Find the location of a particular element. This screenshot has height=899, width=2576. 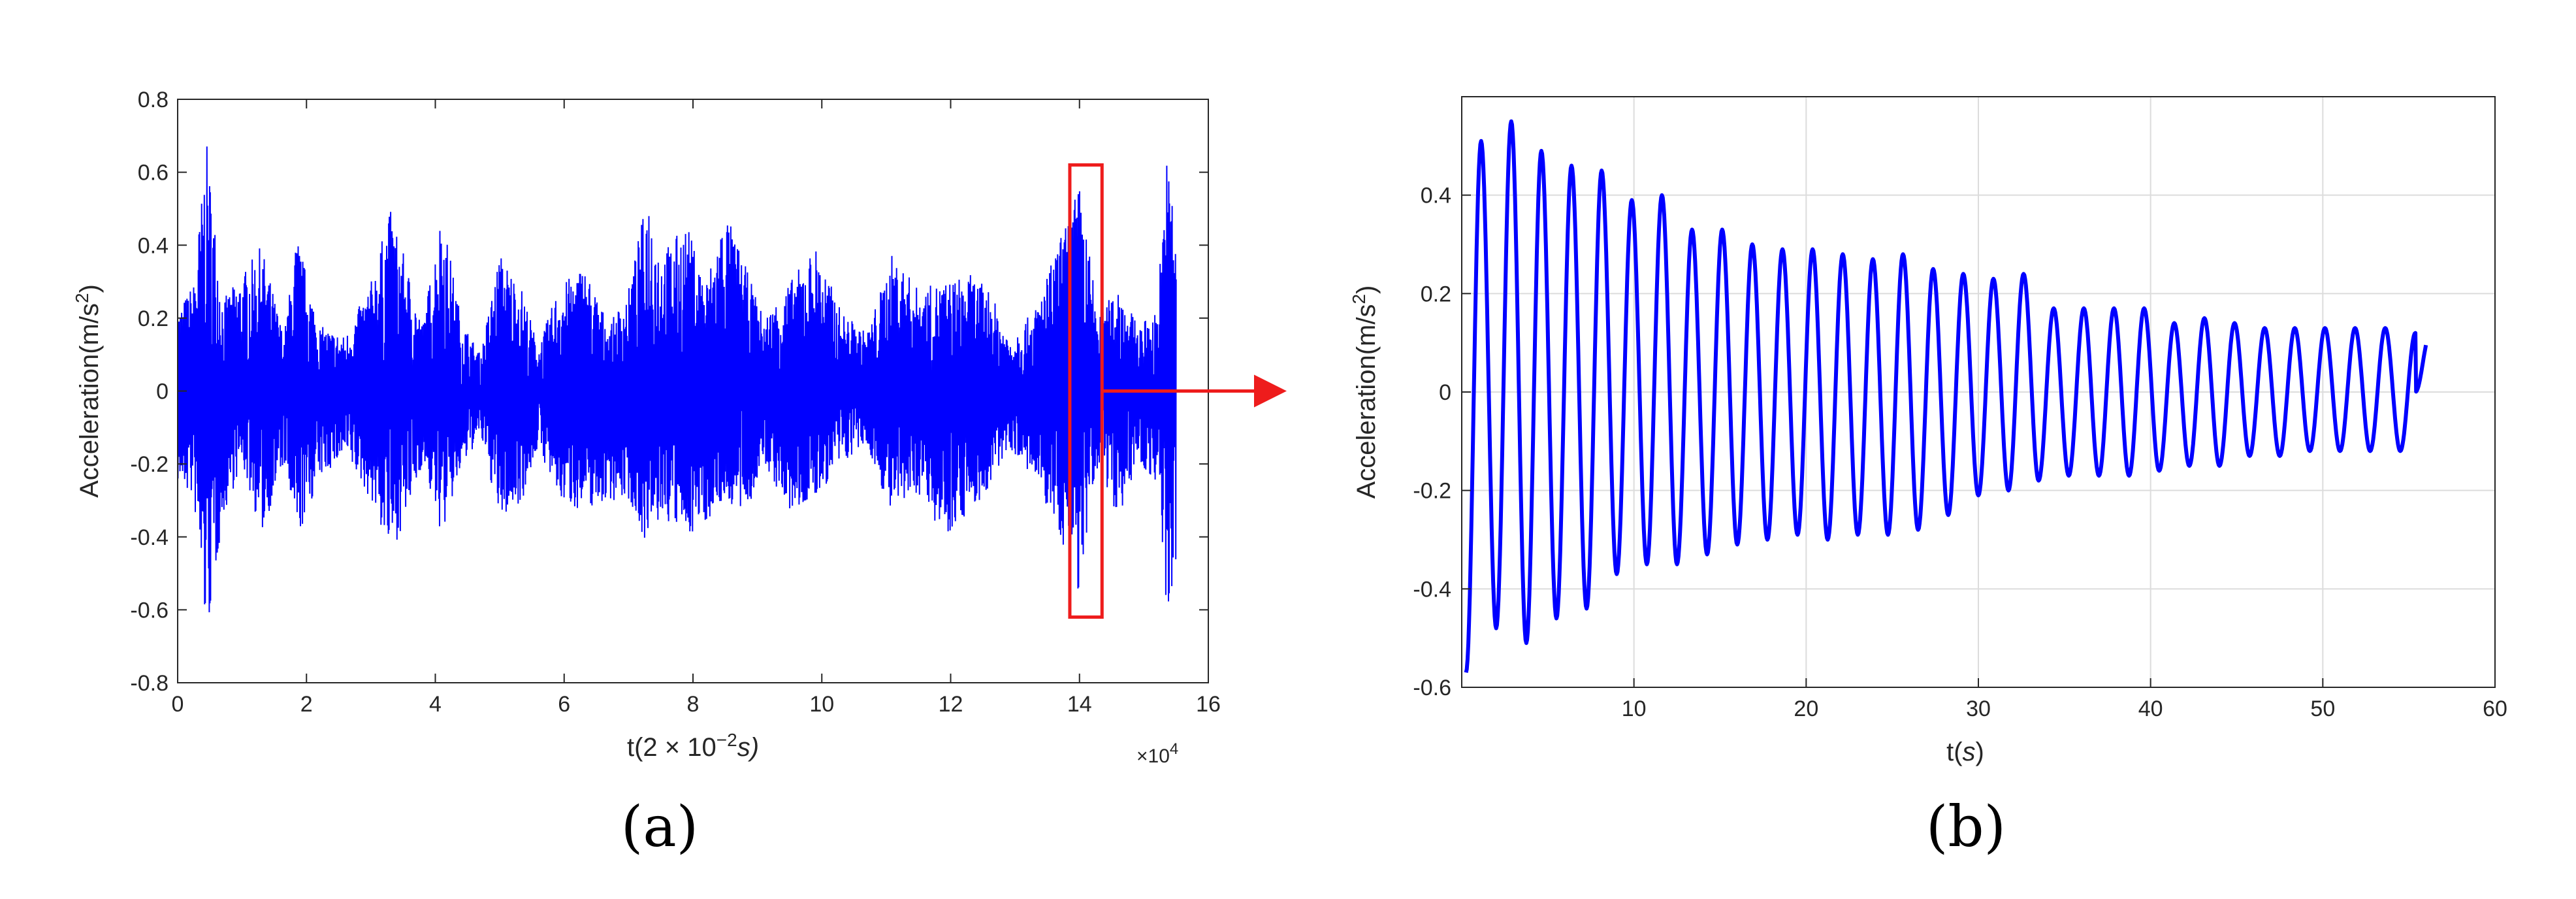

chart-a-y-tick-label: 0.4 is located at coordinates (153, 245).